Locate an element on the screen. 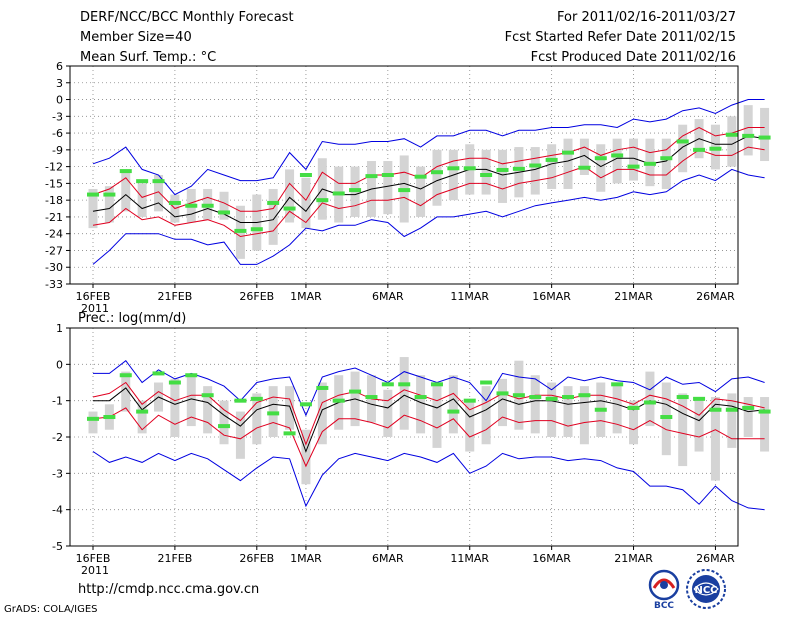 Image resolution: width=800 pixels, height=618 pixels. year-label: 2011 is located at coordinates (95, 308).